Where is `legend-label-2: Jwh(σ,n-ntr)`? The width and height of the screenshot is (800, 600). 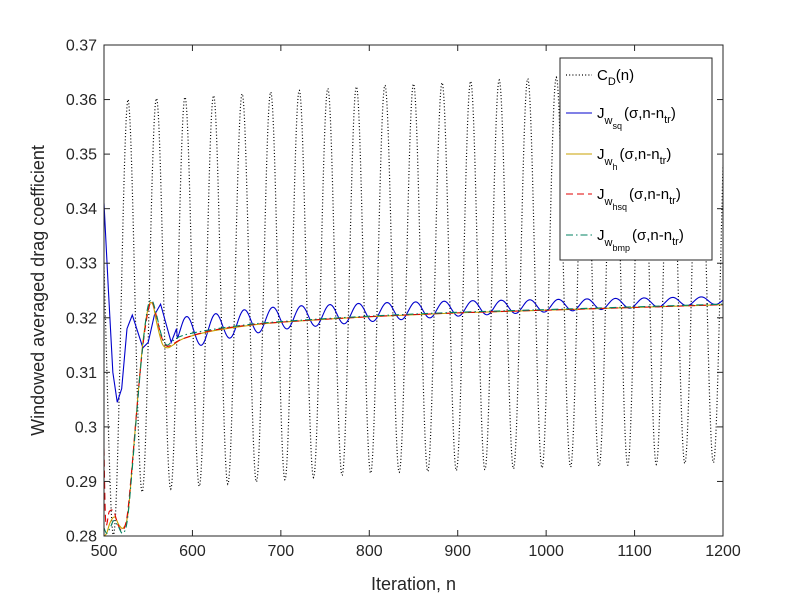
legend-label-2: Jwh(σ,n-ntr) is located at coordinates (634, 159).